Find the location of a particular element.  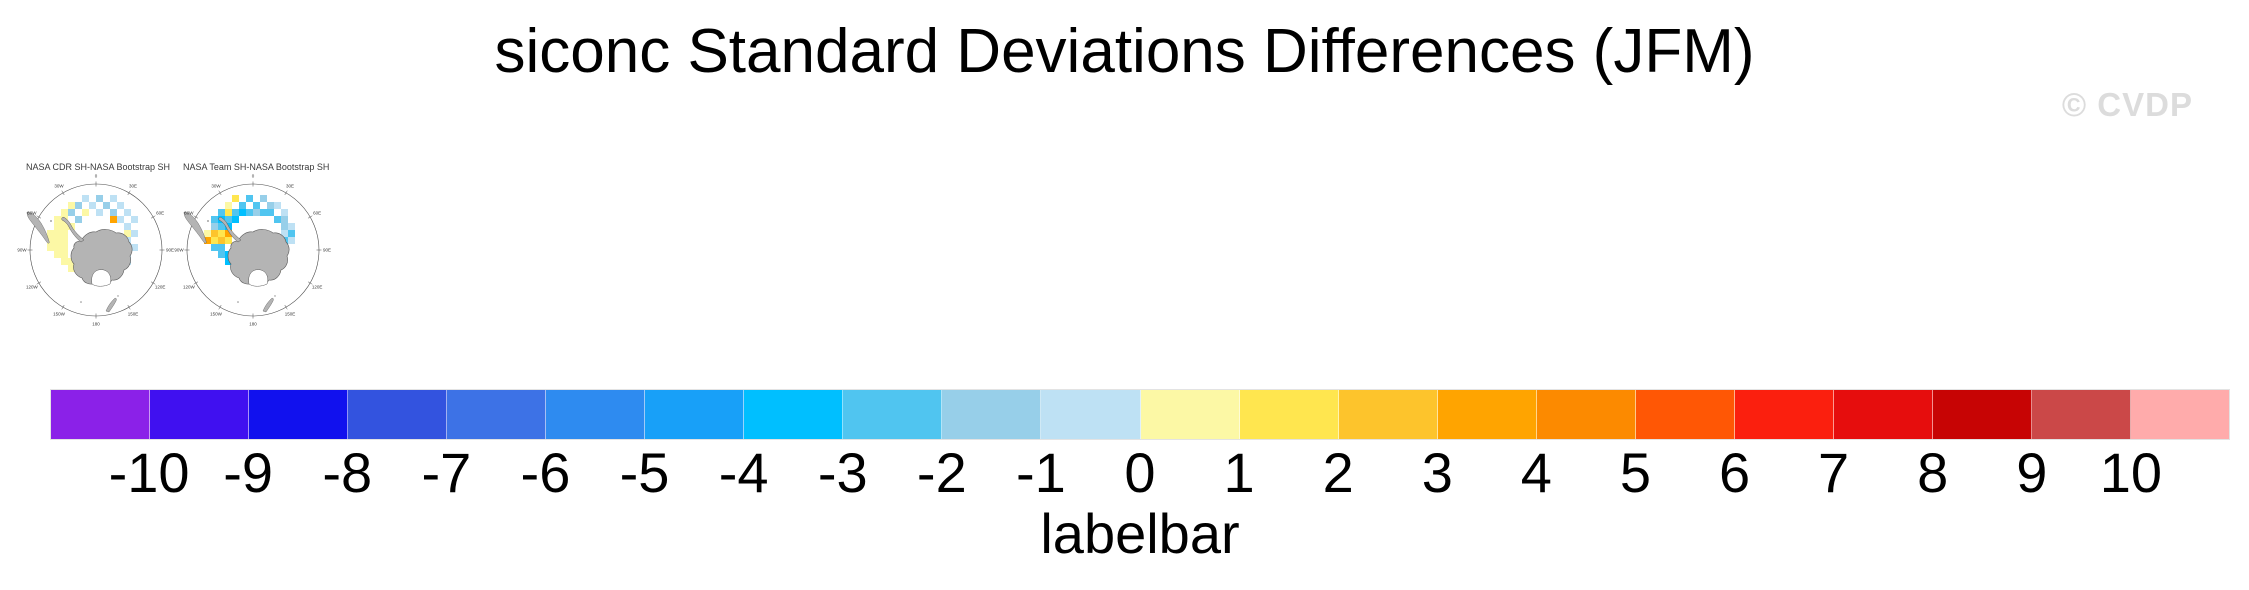

labelbar-tick-label: -6 is located at coordinates (545, 472).